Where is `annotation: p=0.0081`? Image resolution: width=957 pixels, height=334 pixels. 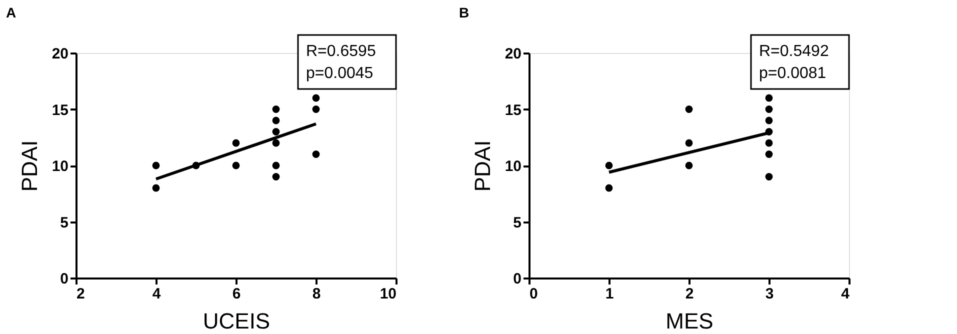 annotation: p=0.0081 is located at coordinates (792, 73).